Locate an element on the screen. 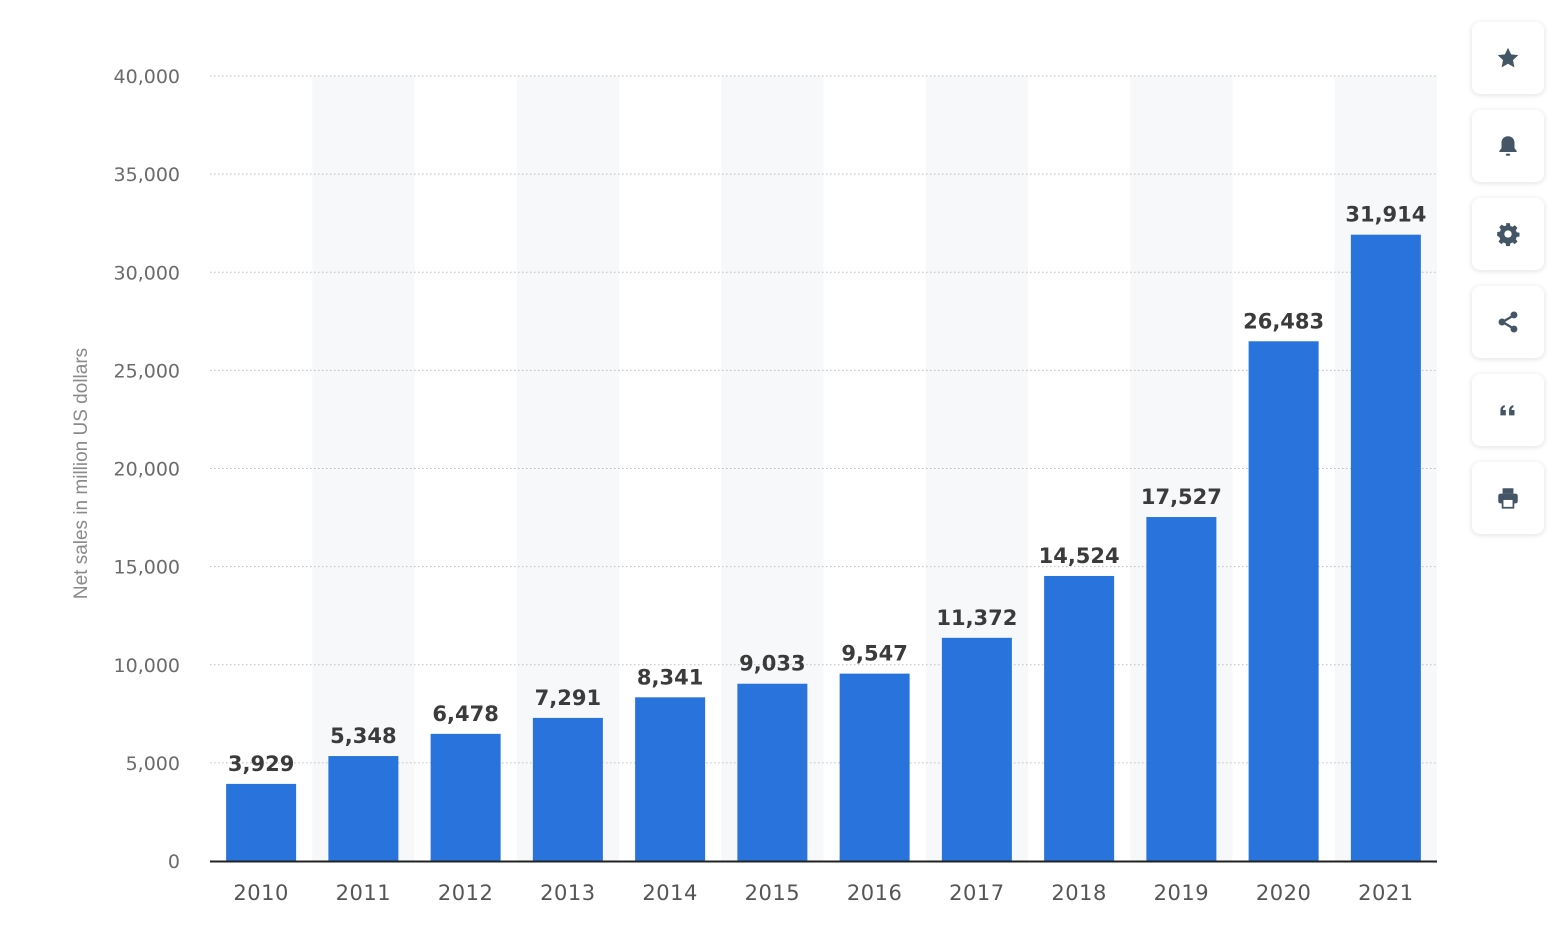 This screenshot has width=1561, height=948. value-label-2015: 9,033 is located at coordinates (772, 664).